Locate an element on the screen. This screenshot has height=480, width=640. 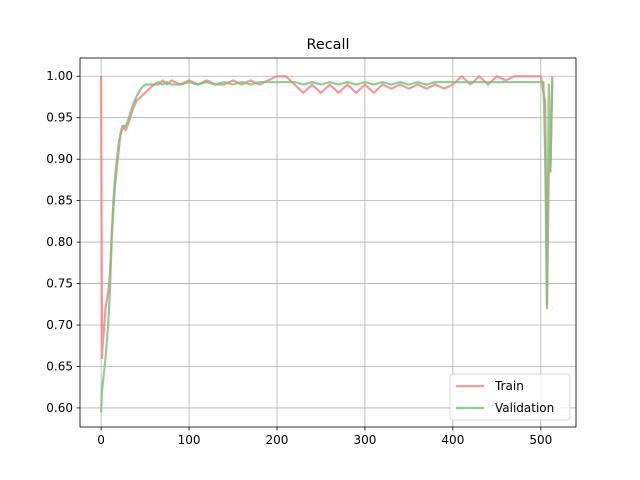
x-tick-label: 200 is located at coordinates (277, 440).